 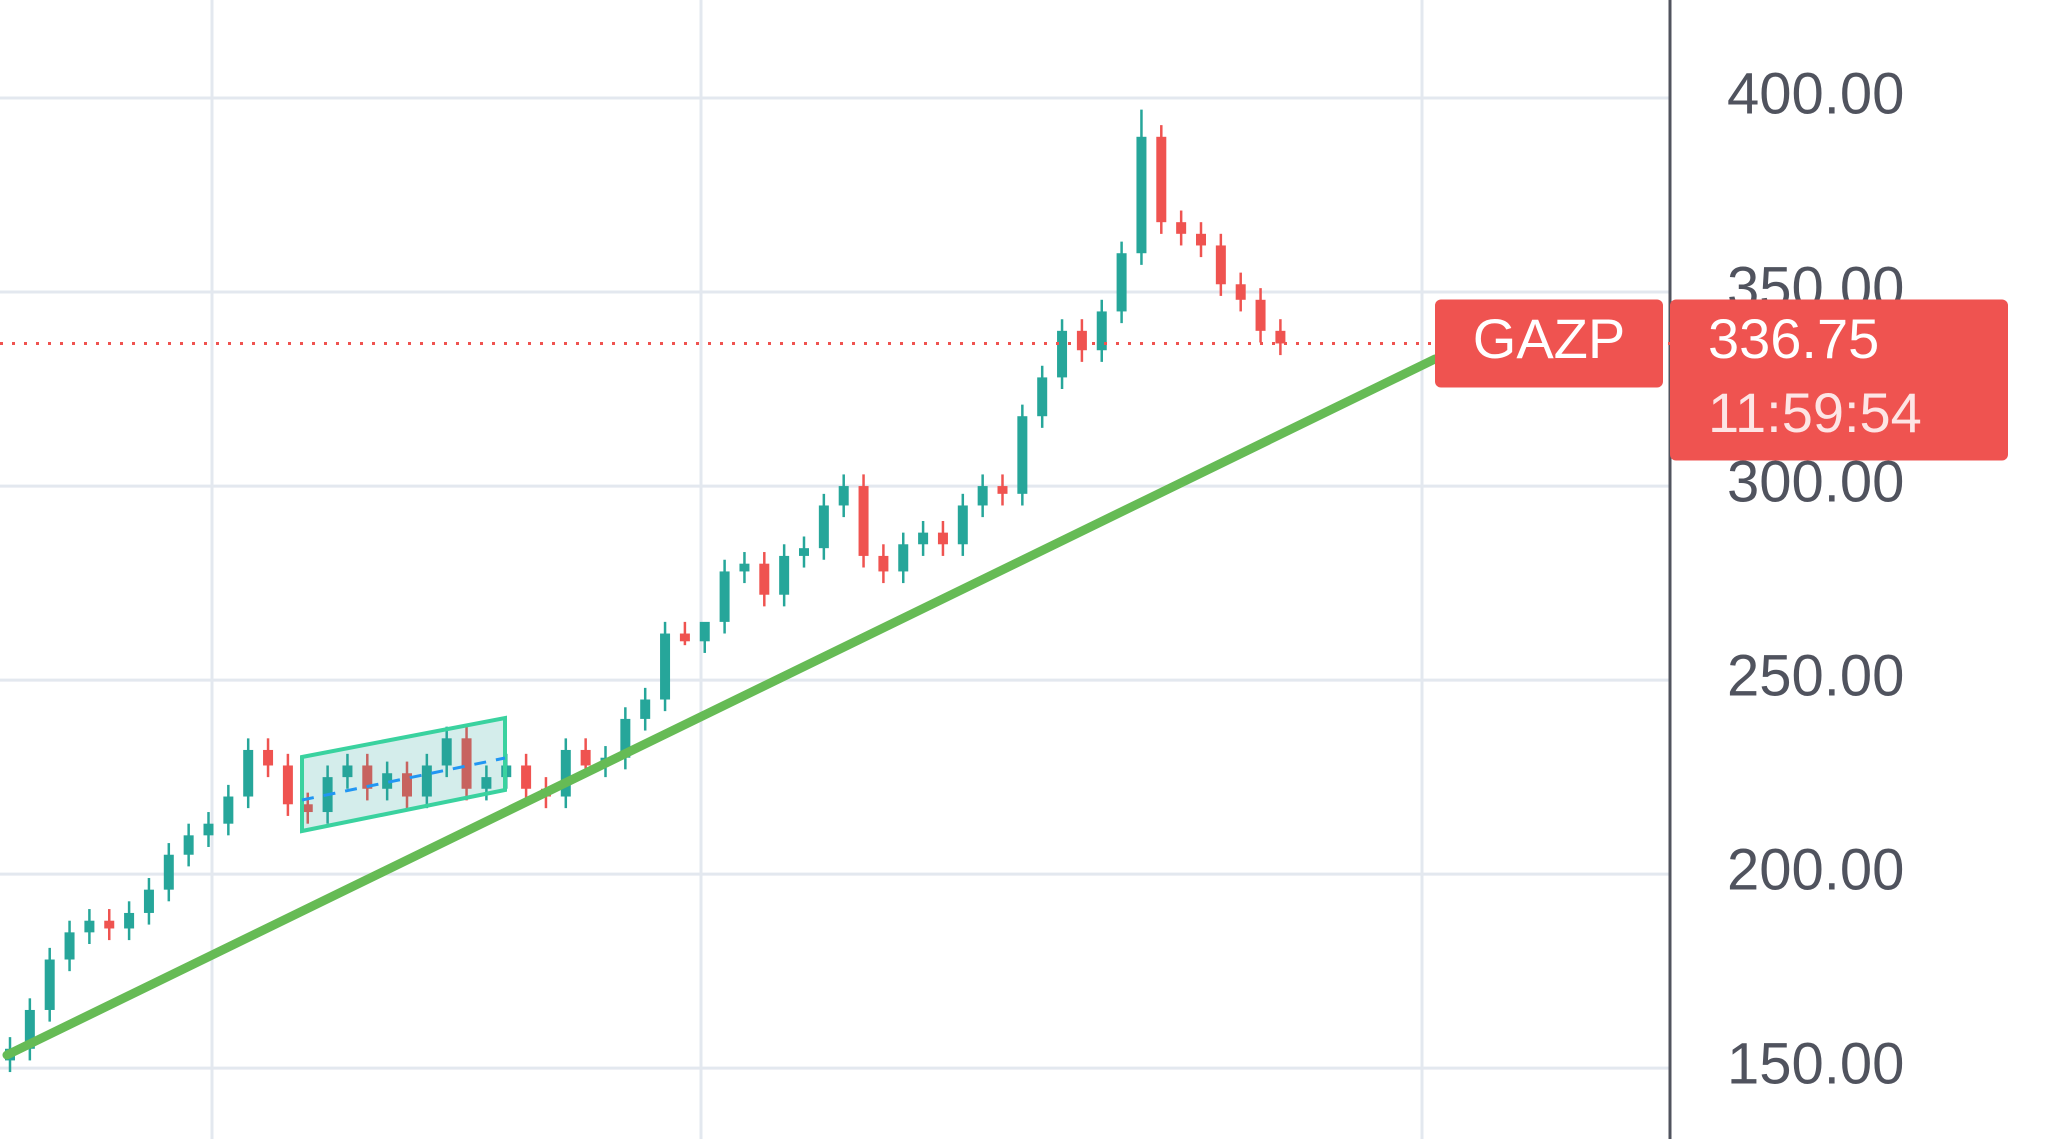 I want to click on y-tick-label: 200.00, so click(x=1815, y=869).